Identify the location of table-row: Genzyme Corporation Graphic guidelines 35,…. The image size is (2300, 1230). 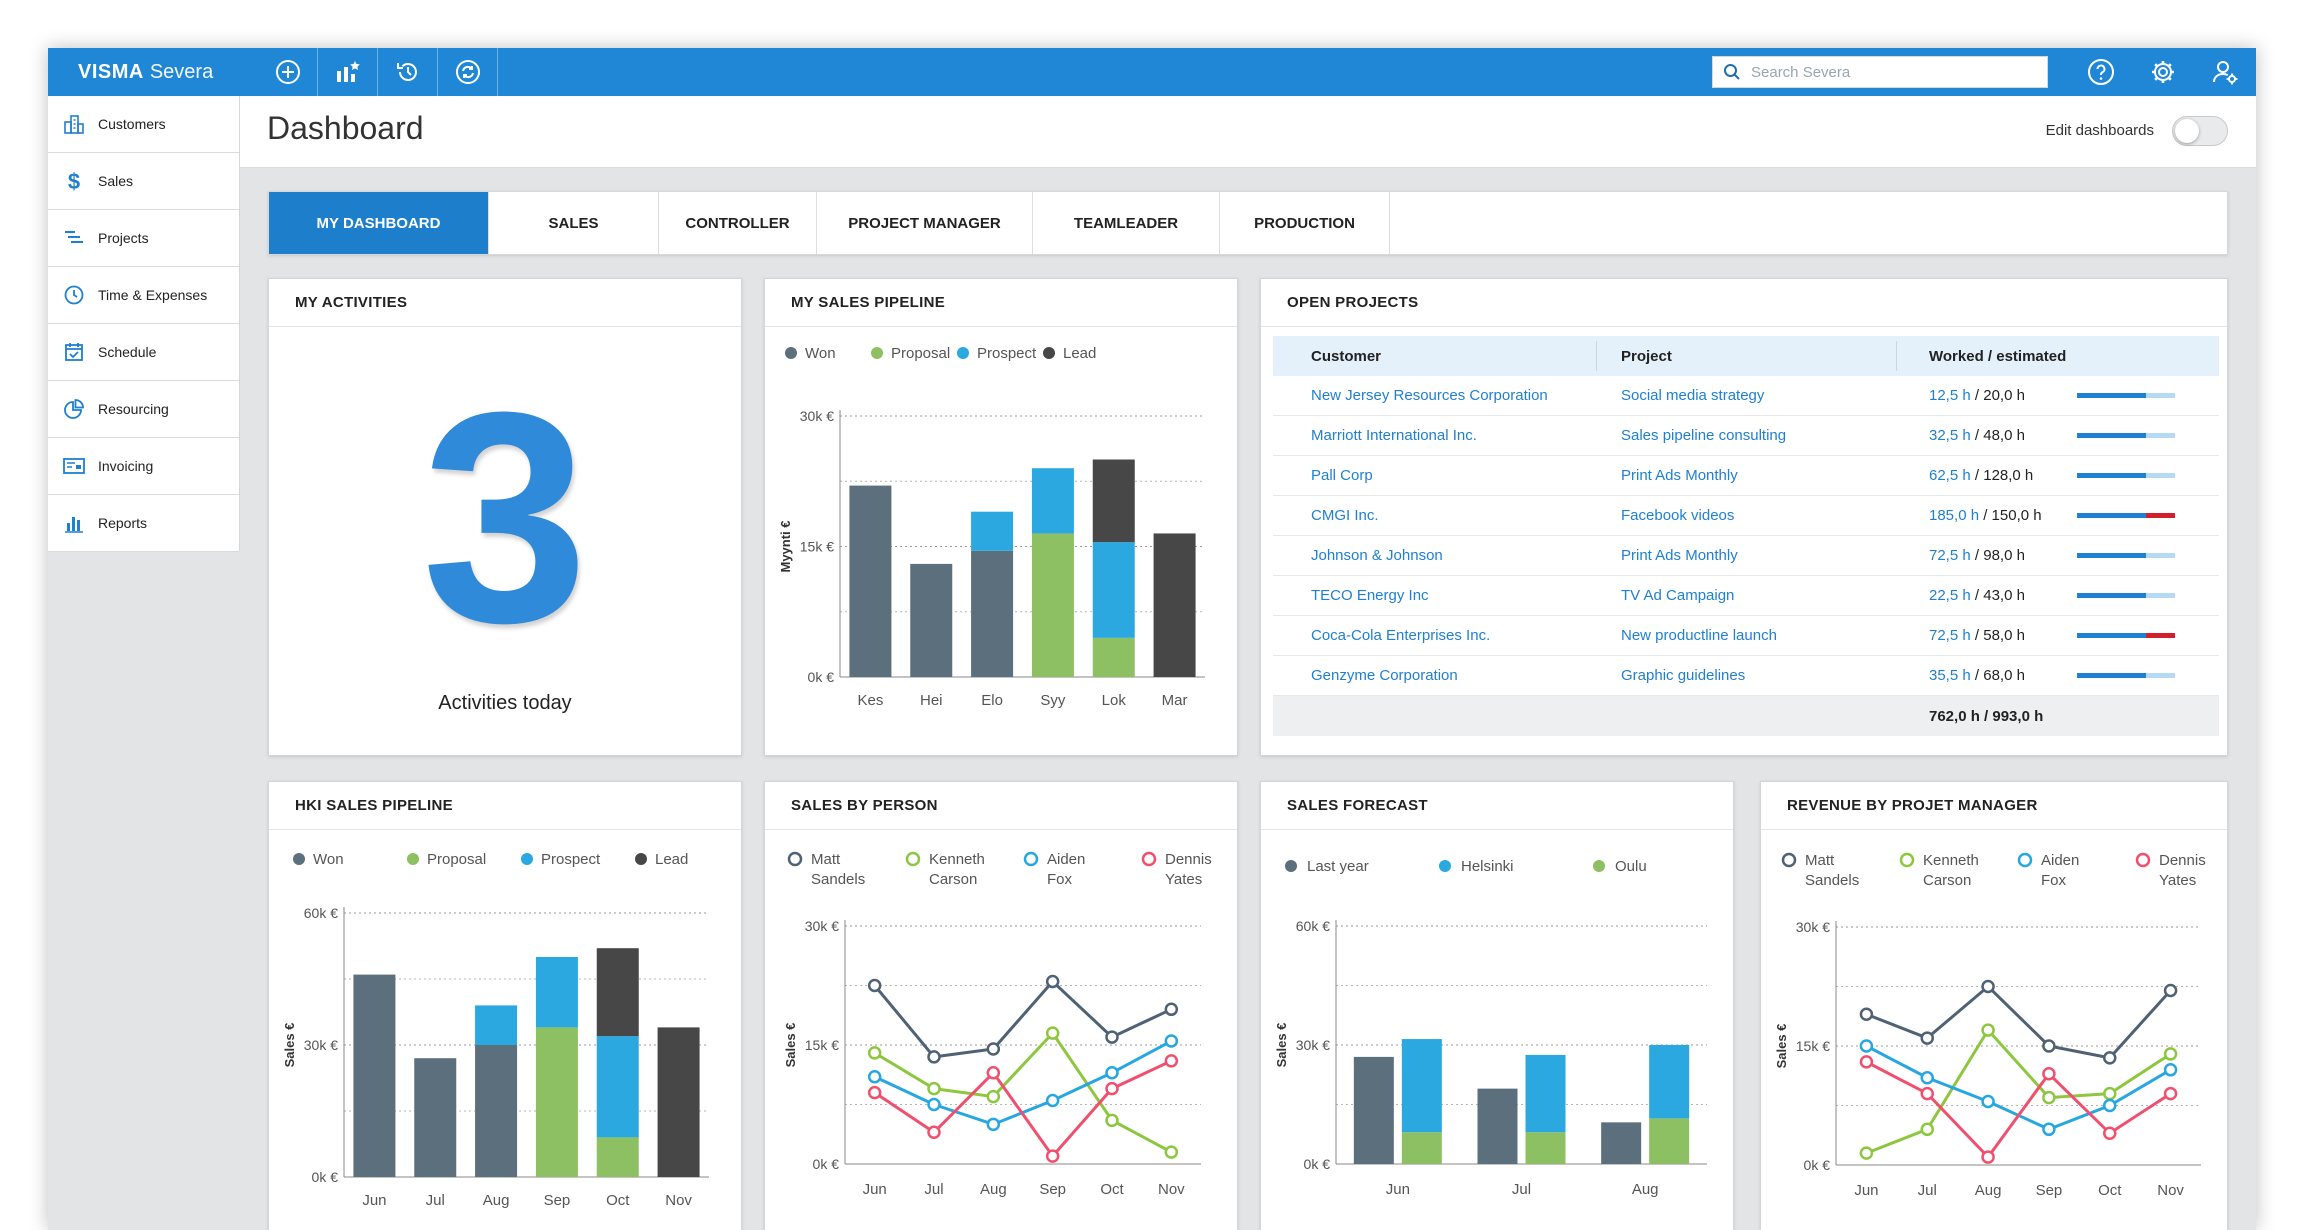
(1746, 676).